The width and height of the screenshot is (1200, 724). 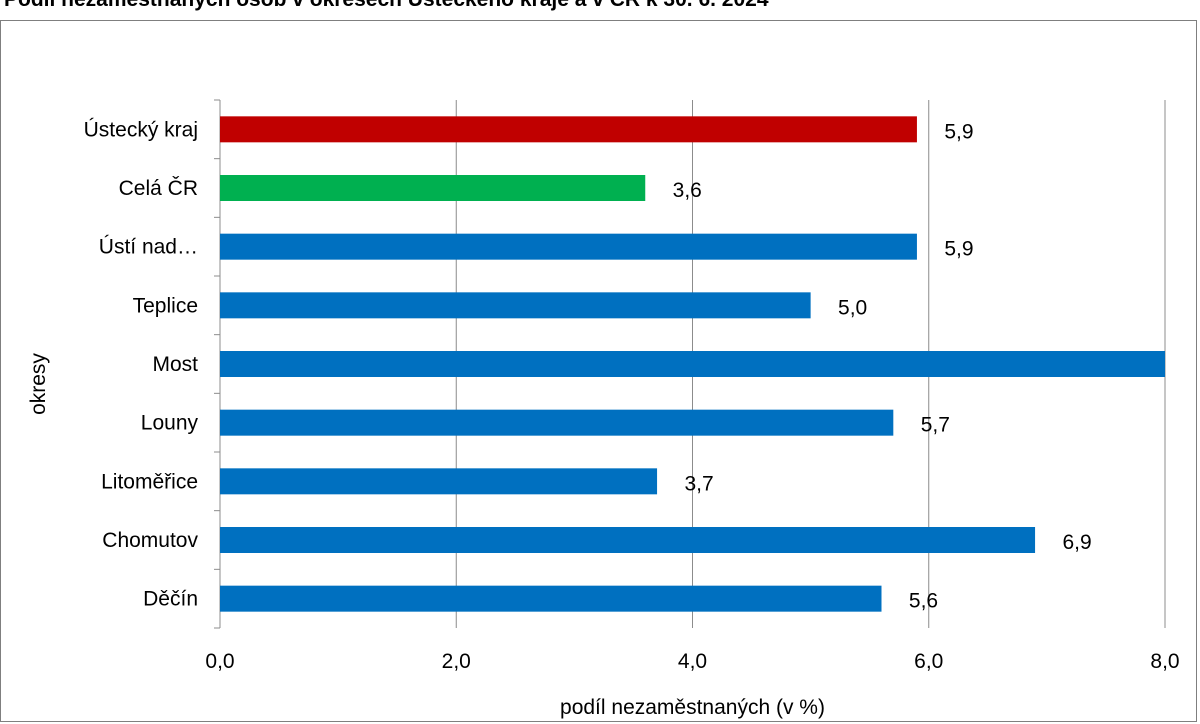 What do you see at coordinates (1076, 542) in the screenshot?
I see `data-label: 6,9` at bounding box center [1076, 542].